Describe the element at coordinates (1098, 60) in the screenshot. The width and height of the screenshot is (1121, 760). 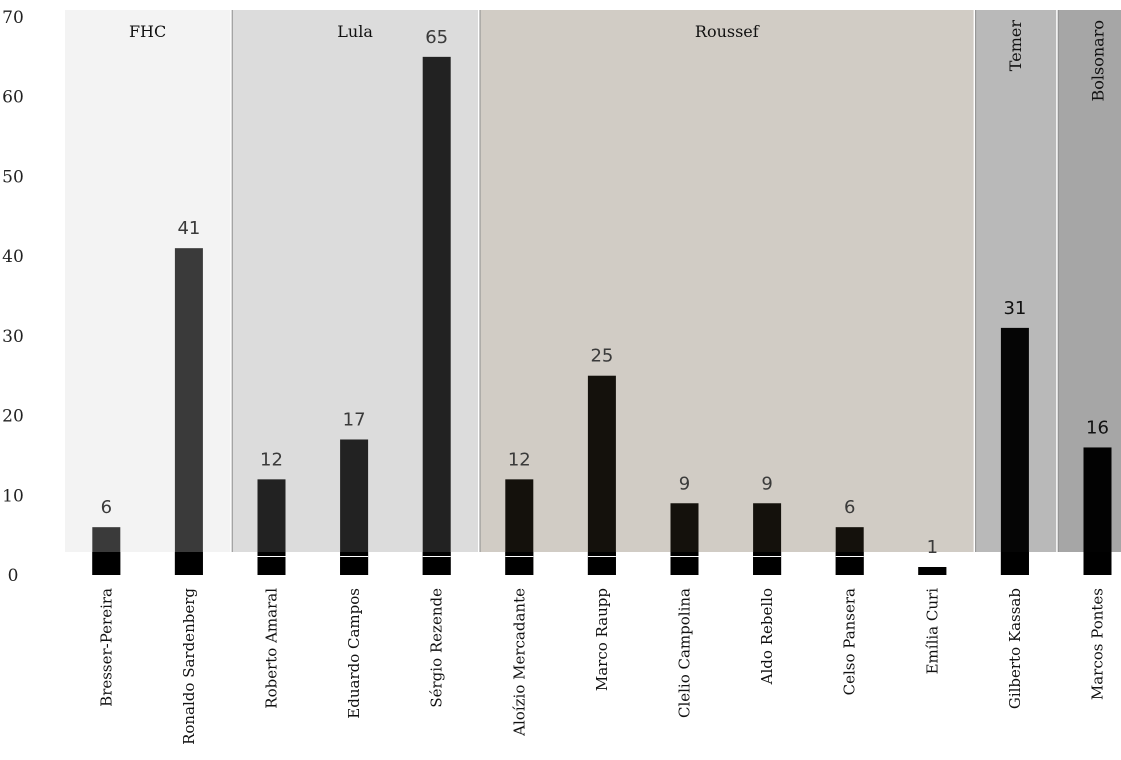
I see `period-label: Bolsonaro` at that location.